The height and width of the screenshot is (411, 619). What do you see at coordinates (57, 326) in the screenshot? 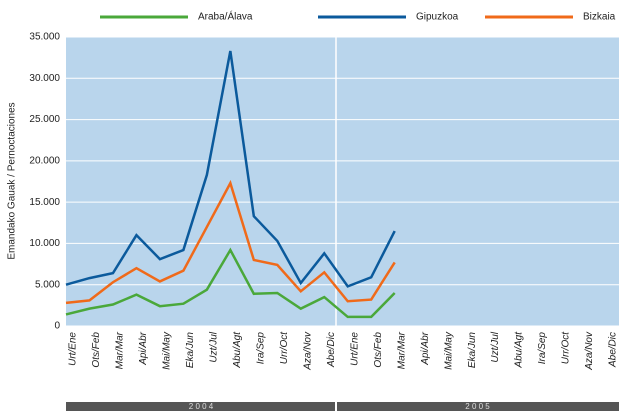
I see `y-tick-label: 0` at bounding box center [57, 326].